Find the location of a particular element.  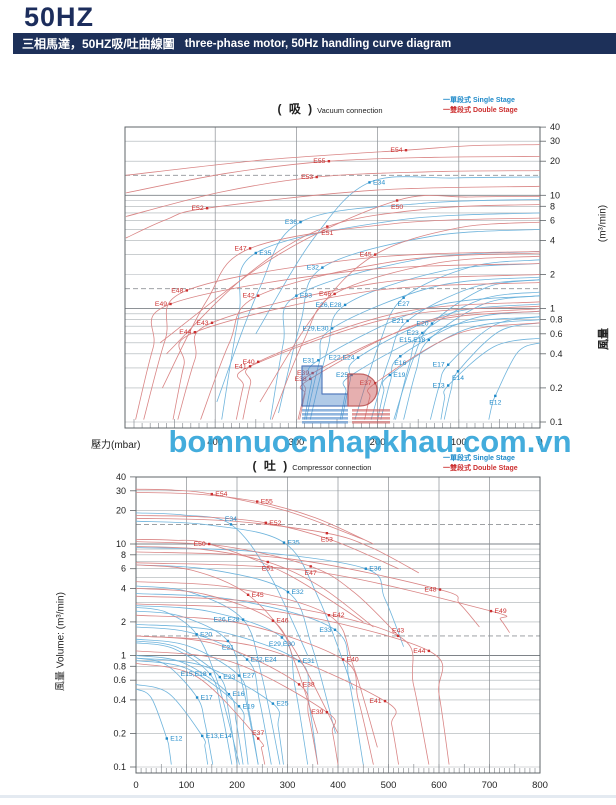

svg-text: E44 is located at coordinates (185, 332).